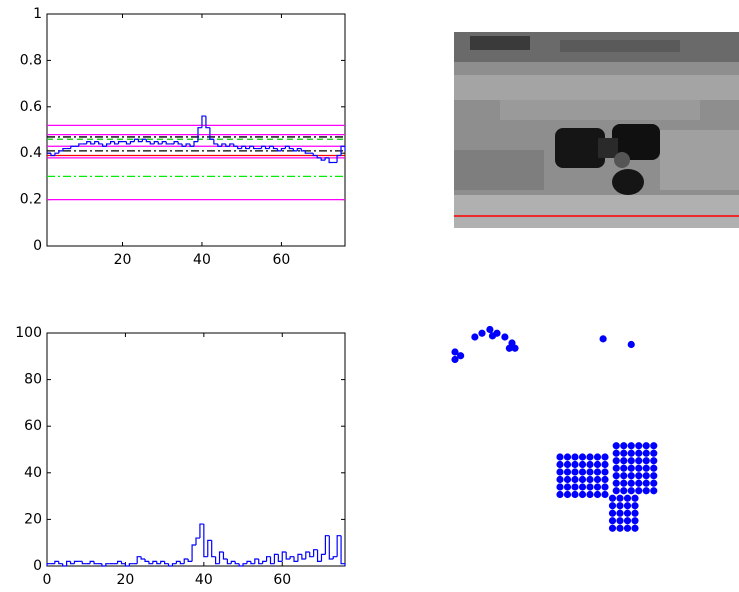 The image size is (739, 592). What do you see at coordinates (37, 246) in the screenshot?
I see `y-tick-label: 0` at bounding box center [37, 246].